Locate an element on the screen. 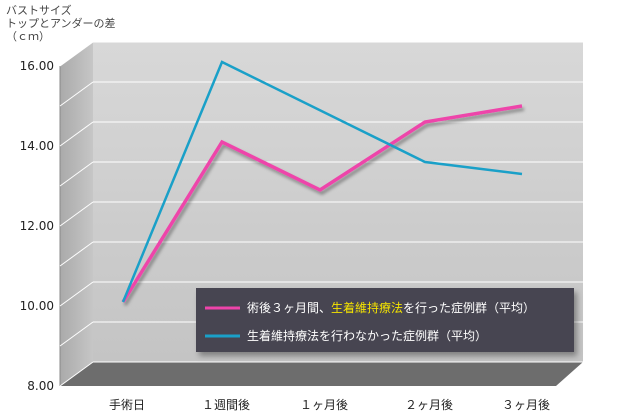 This screenshot has height=418, width=627. y-tick-label: 10.00 is located at coordinates (37, 306).